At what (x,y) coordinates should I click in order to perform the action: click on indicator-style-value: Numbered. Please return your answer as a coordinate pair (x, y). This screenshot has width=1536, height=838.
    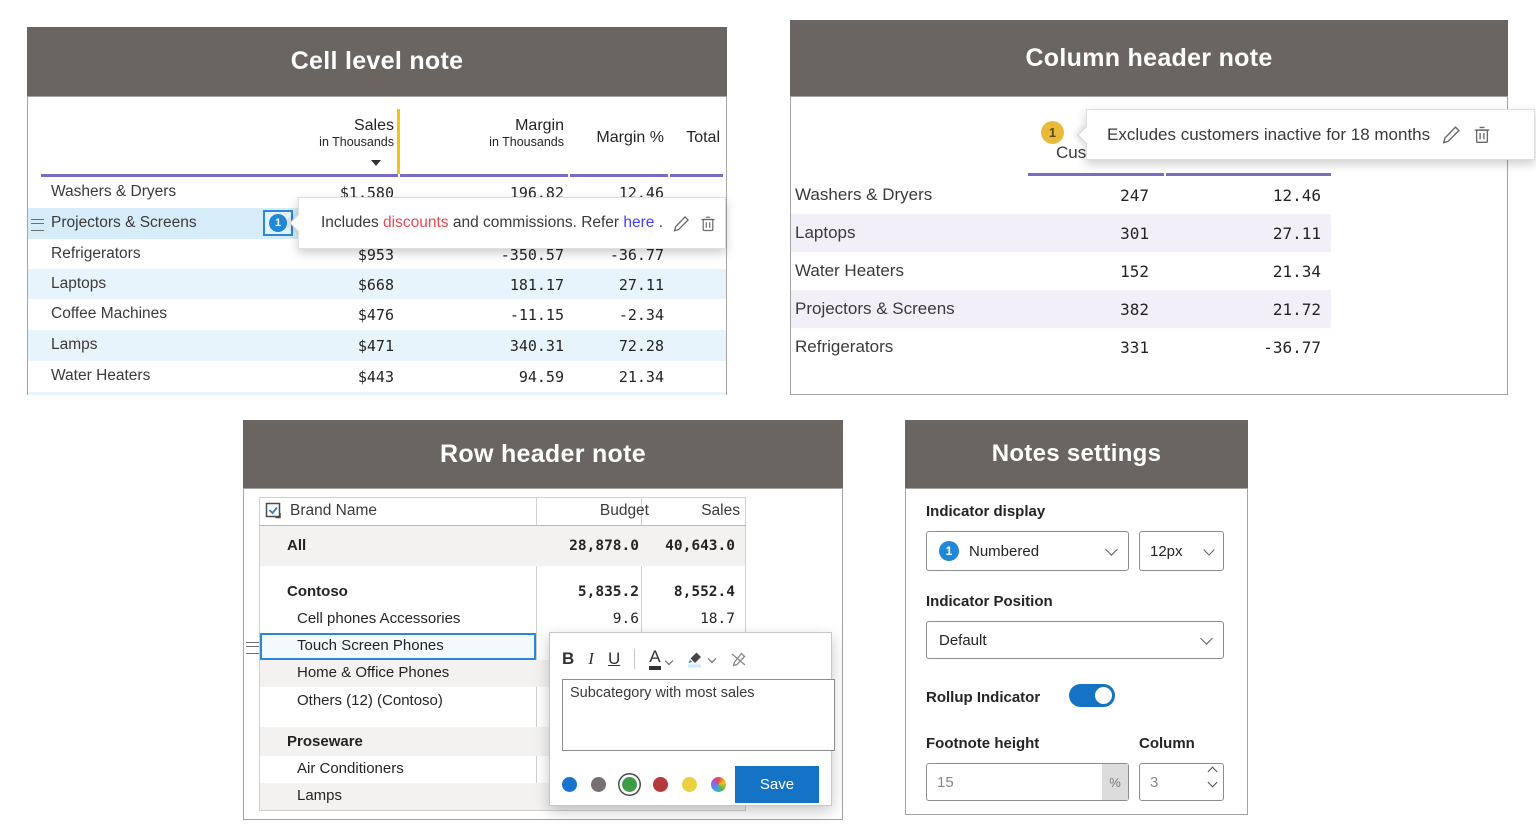
    Looking at the image, I should click on (1004, 551).